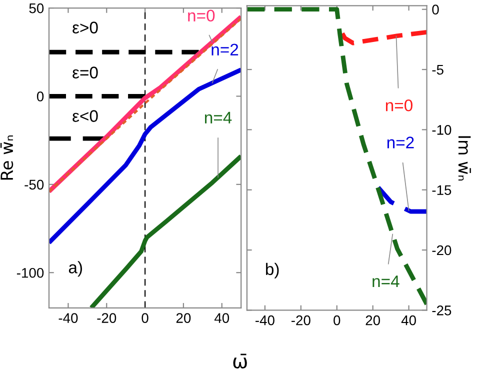  Describe the element at coordinates (442, 190) in the screenshot. I see `y-tick-label: -15` at that location.